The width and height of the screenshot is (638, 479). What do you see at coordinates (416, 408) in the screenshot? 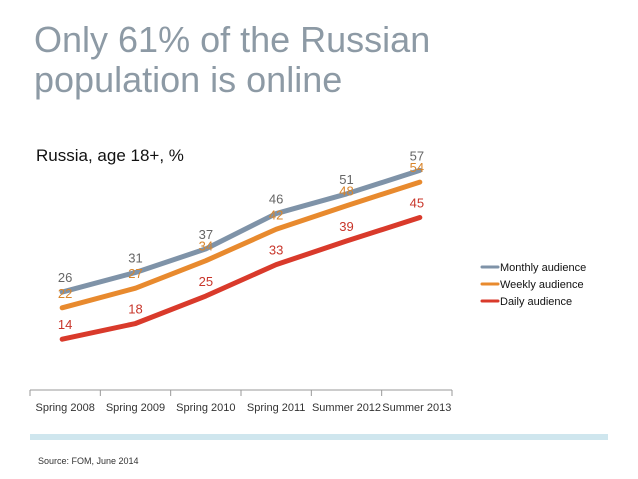
I see `x-tick-label: Summer 2013` at bounding box center [416, 408].